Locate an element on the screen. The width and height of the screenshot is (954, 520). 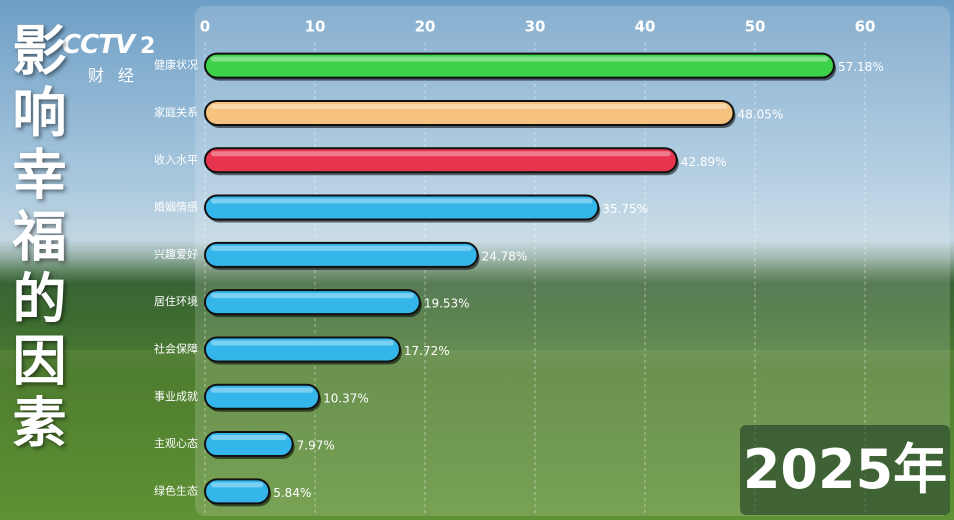
y-tick-label: 社会保障 is located at coordinates (176, 348).